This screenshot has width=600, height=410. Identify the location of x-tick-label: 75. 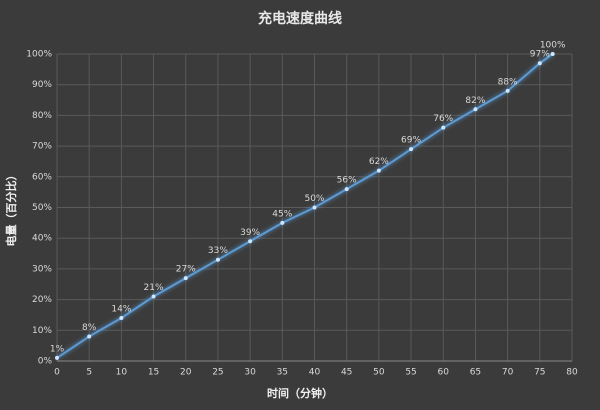
(539, 373).